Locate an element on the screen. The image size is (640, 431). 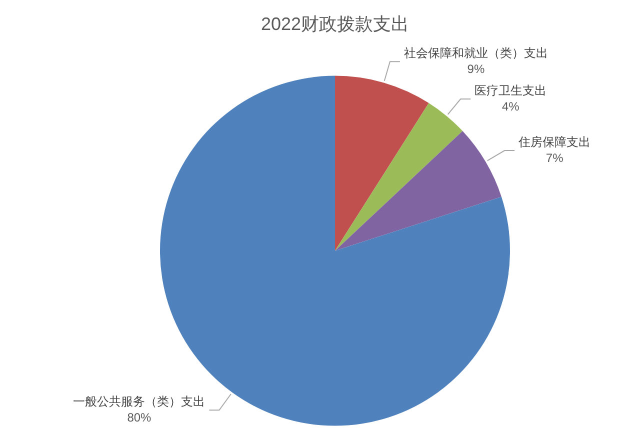
data-label: 80% is located at coordinates (139, 417).